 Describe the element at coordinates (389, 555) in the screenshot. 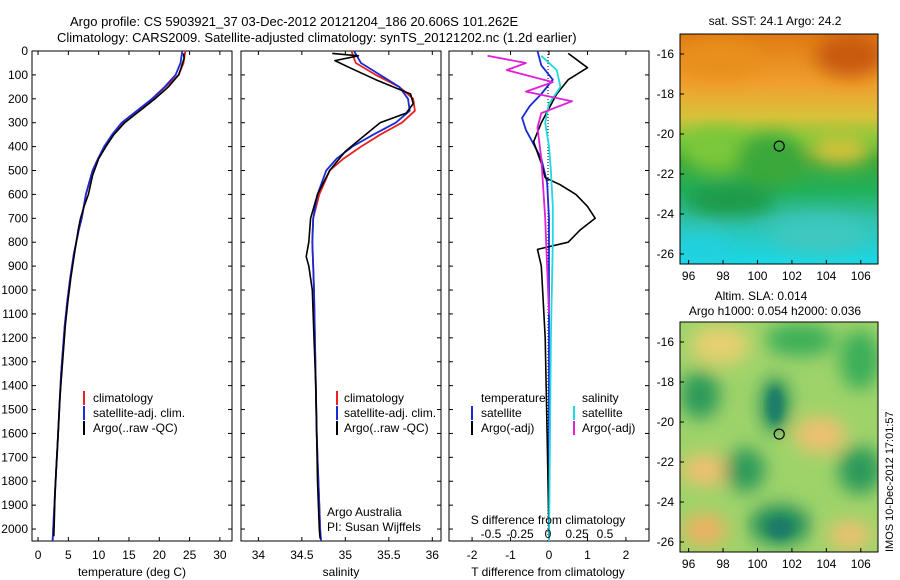

I see `x-tick-label: 35.5` at that location.